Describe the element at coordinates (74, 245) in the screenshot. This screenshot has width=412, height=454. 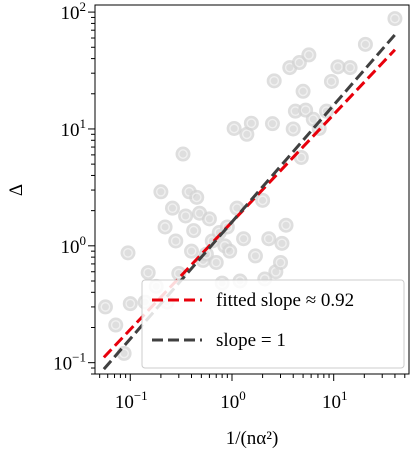
I see `y-tick-label: 10⁰` at that location.